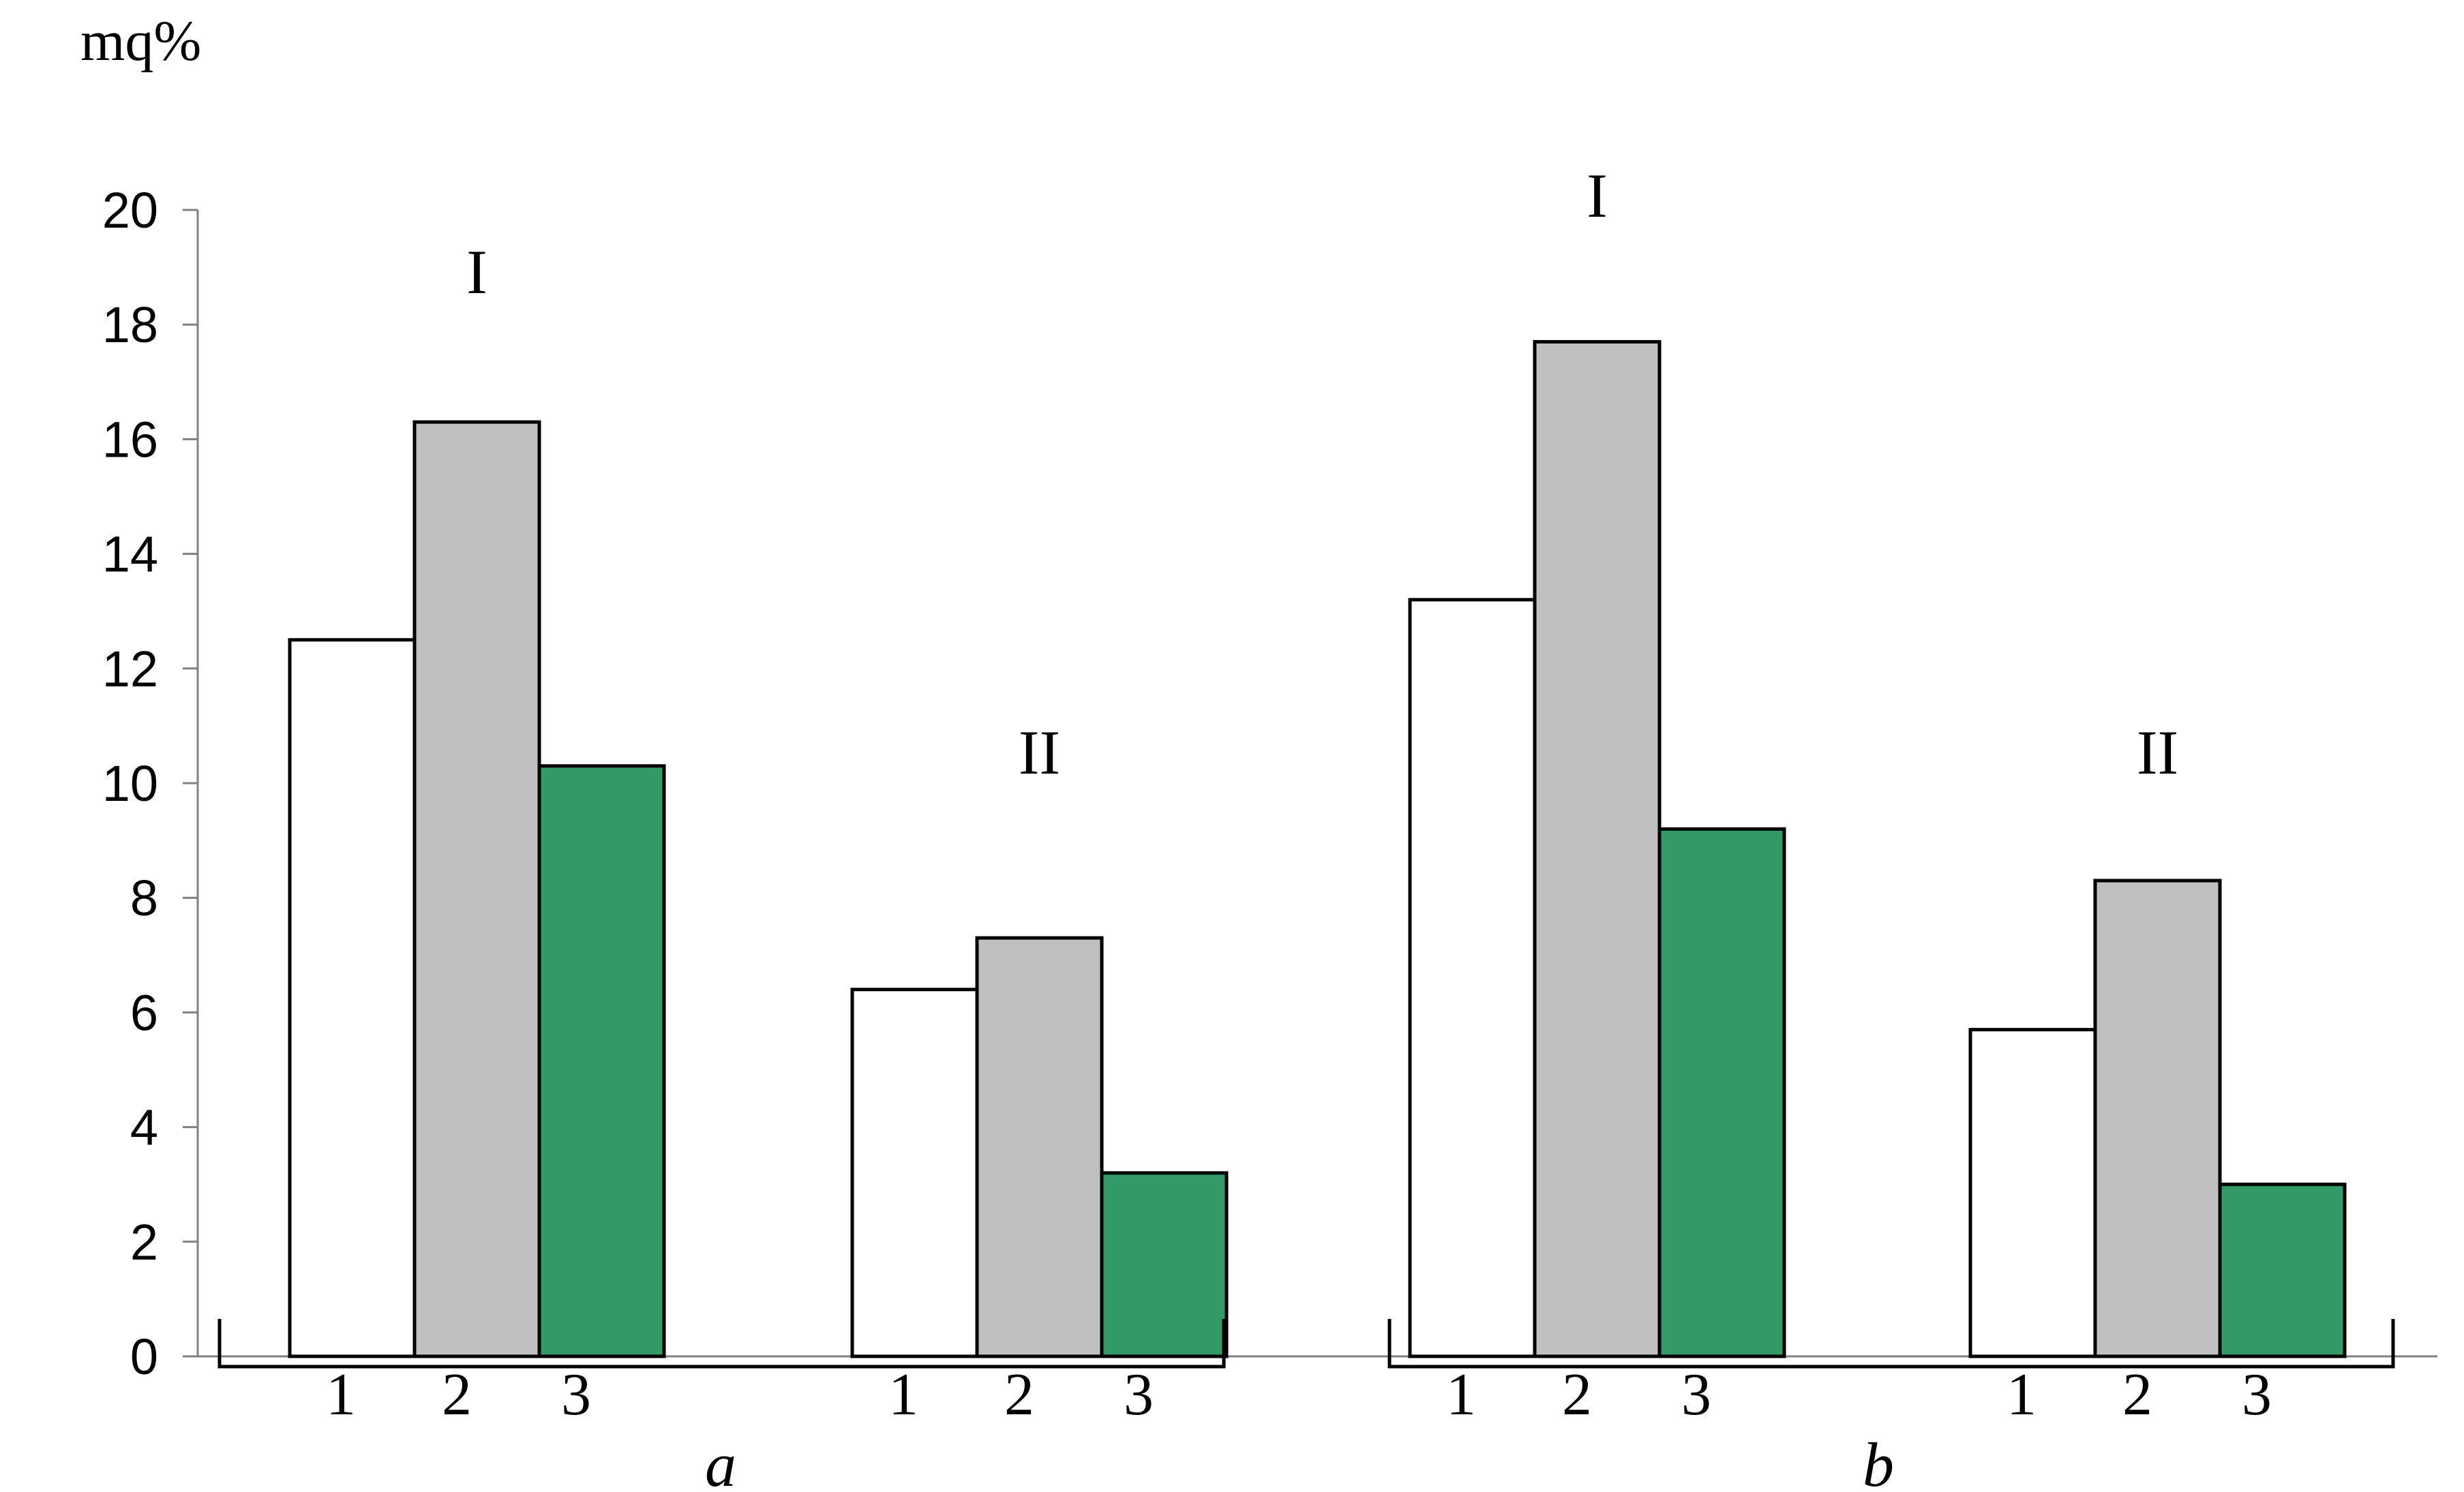  What do you see at coordinates (144, 1127) in the screenshot?
I see `y-tick-label: 4` at bounding box center [144, 1127].